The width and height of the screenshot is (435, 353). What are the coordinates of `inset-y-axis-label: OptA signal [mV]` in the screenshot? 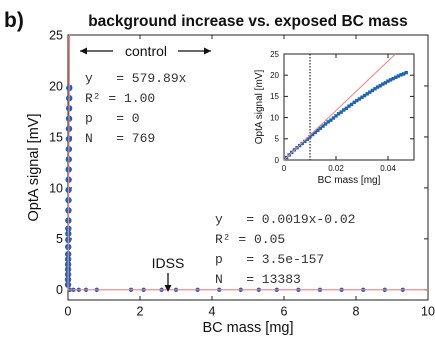 It's located at (259, 107).